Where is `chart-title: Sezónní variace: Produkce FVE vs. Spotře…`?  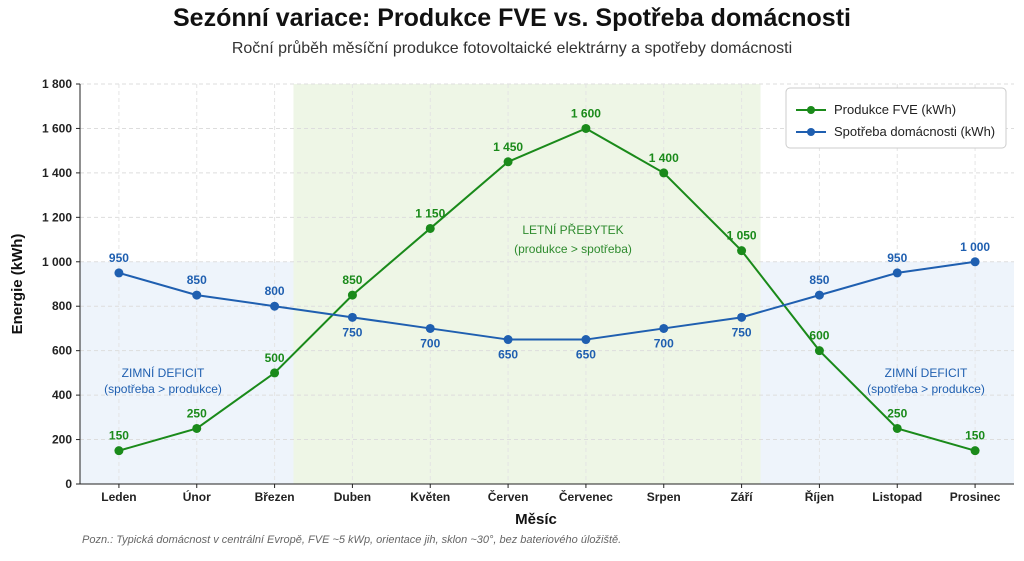
chart-title: Sezónní variace: Produkce FVE vs. Spotře… is located at coordinates (512, 18).